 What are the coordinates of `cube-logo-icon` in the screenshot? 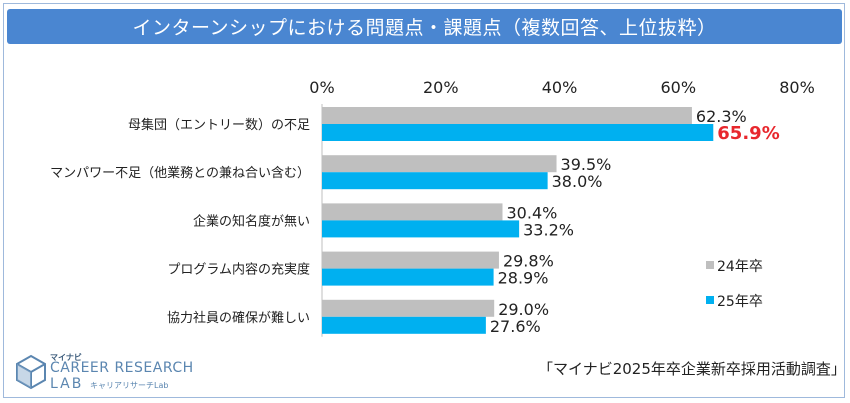 It's located at (31, 372).